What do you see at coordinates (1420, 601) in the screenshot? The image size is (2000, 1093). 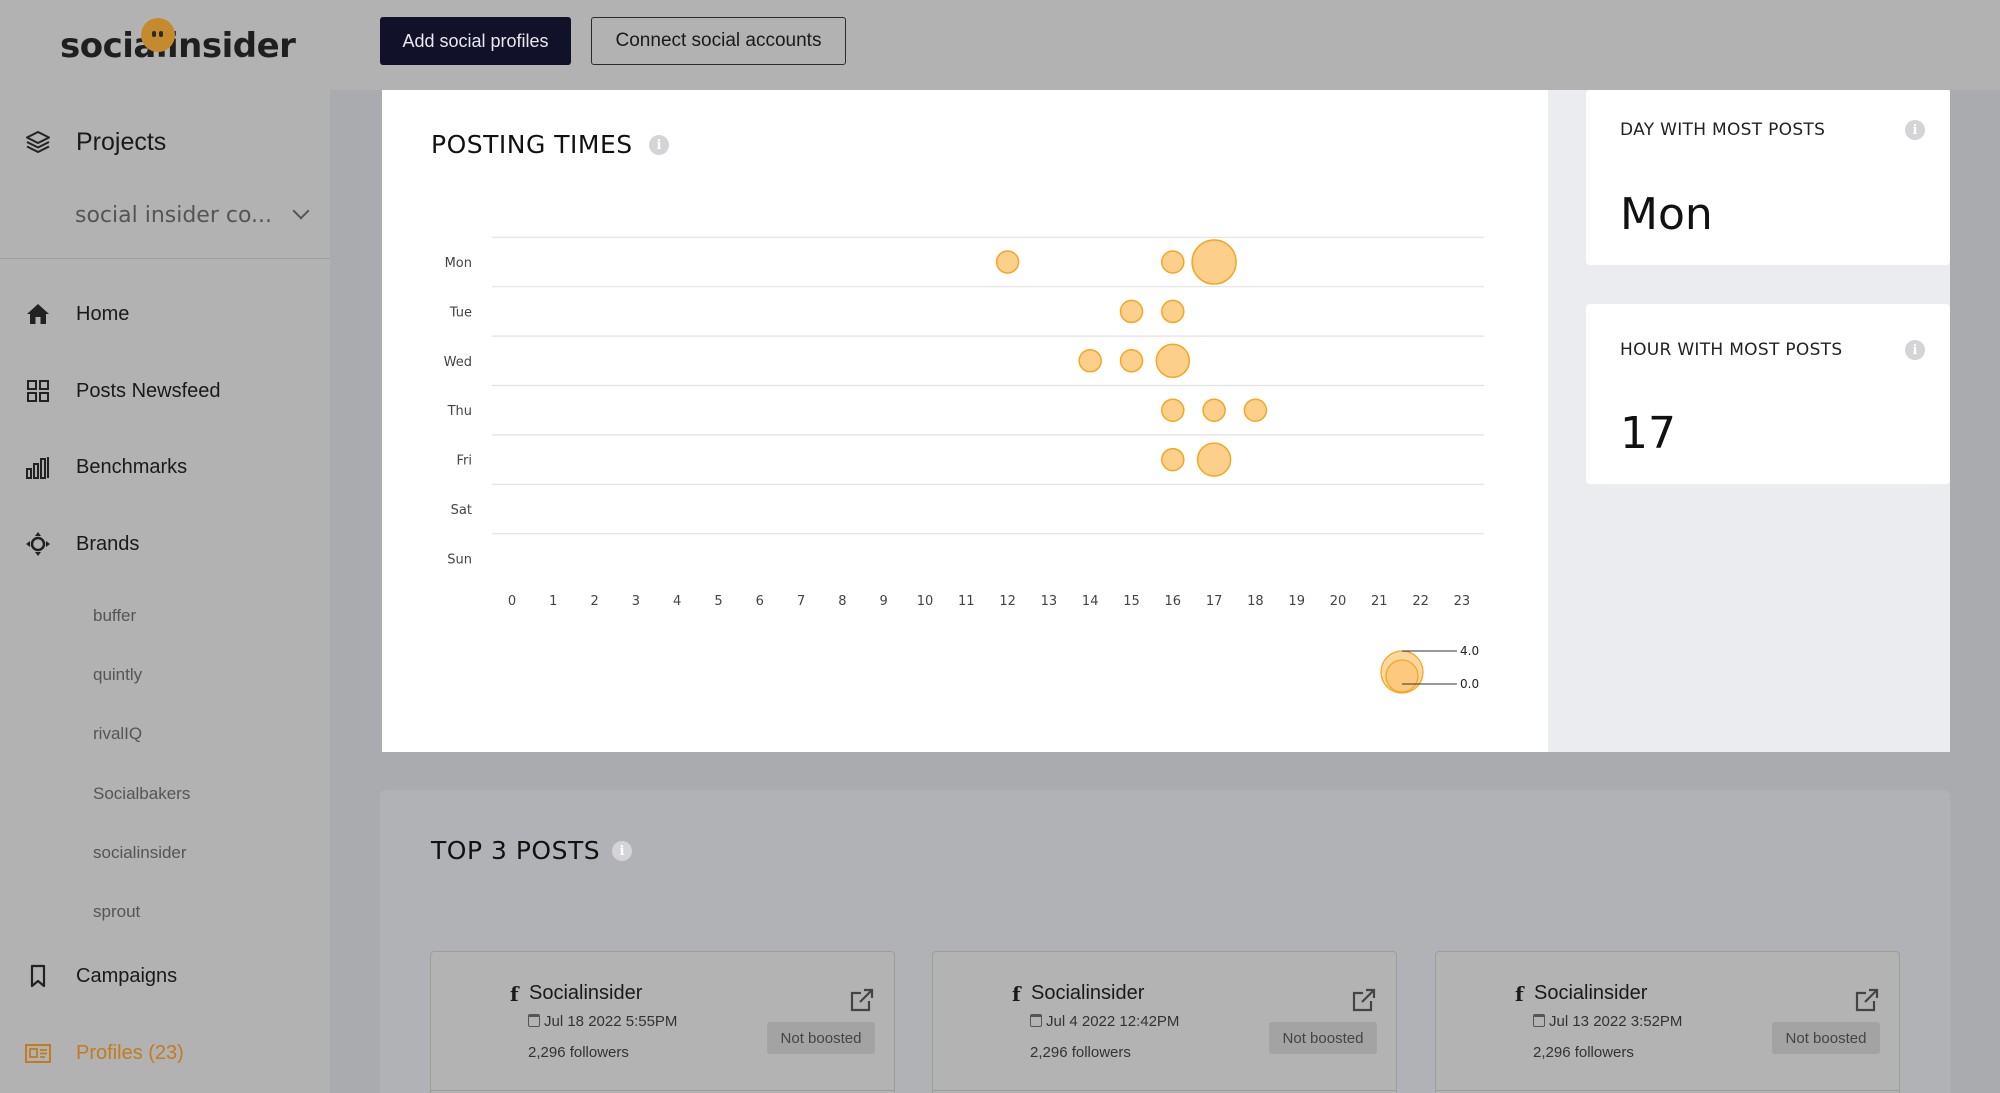 I see `x-tick-label: 22` at bounding box center [1420, 601].